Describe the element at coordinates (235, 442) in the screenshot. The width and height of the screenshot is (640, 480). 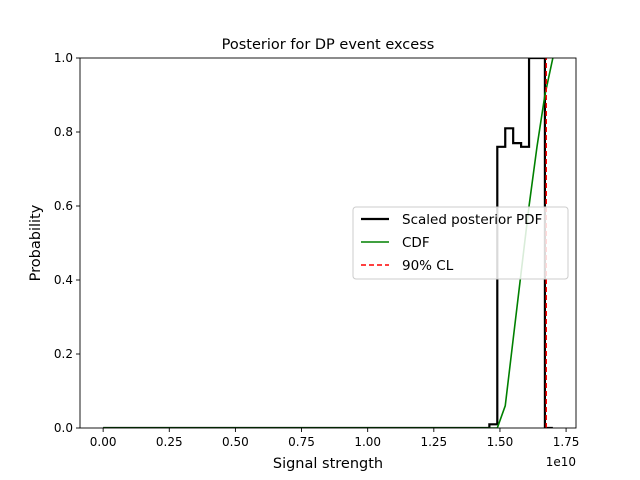
I see `x-tick-label: 0.50` at that location.